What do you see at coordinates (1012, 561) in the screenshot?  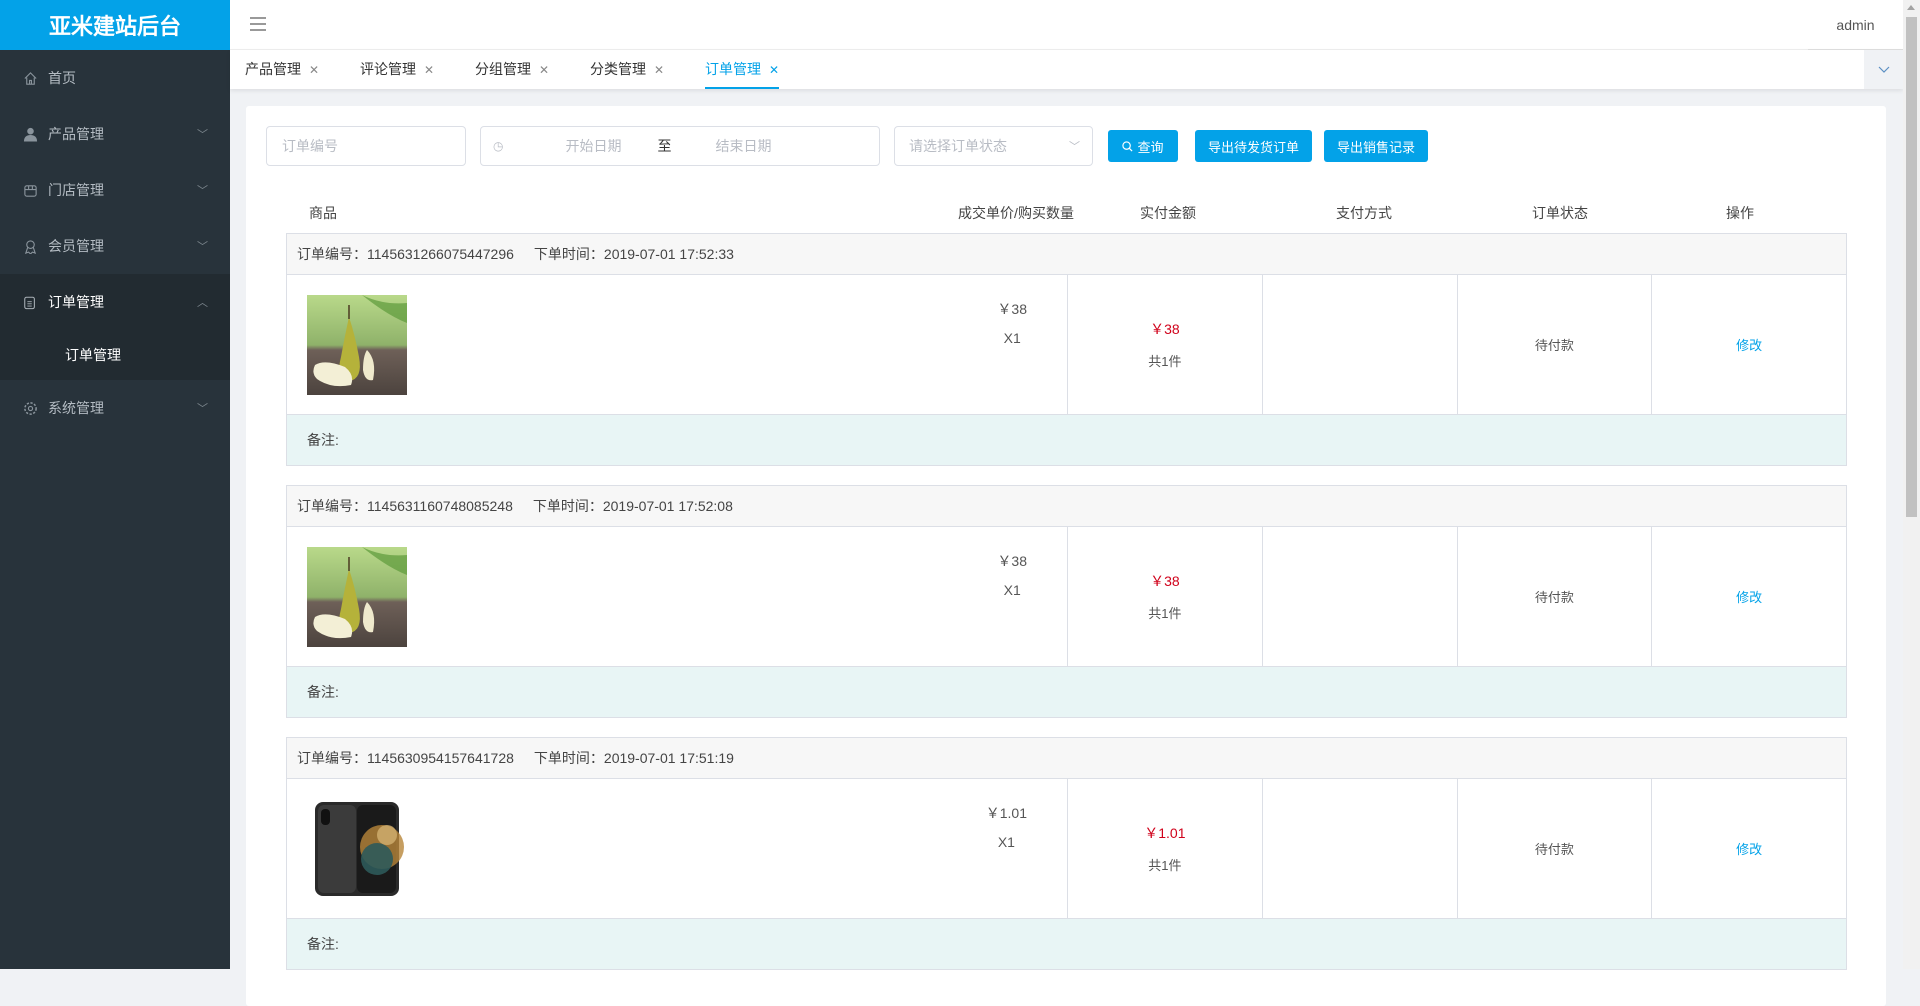 I see `unit-price: ￥38` at bounding box center [1012, 561].